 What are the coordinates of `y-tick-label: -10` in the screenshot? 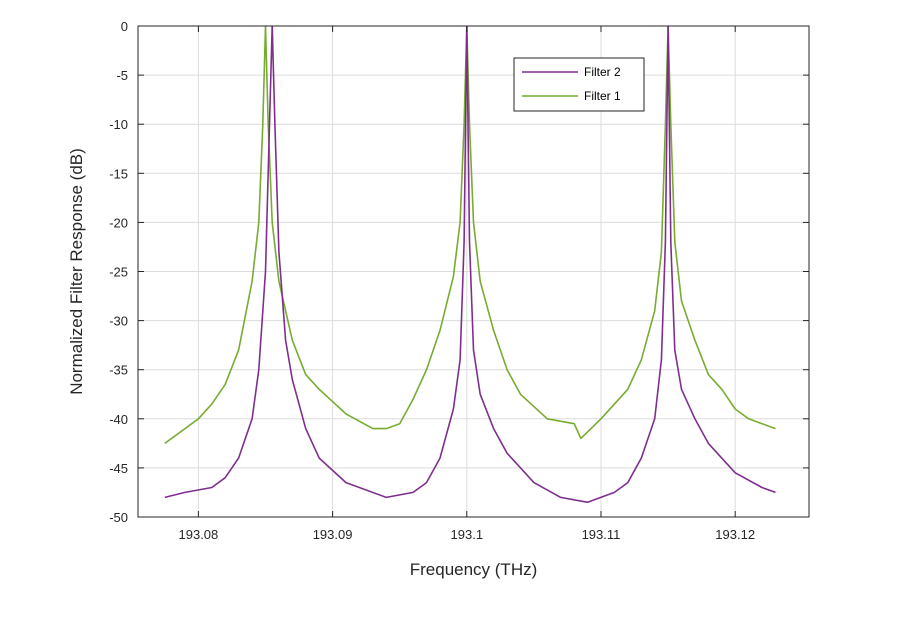 It's located at (118, 124).